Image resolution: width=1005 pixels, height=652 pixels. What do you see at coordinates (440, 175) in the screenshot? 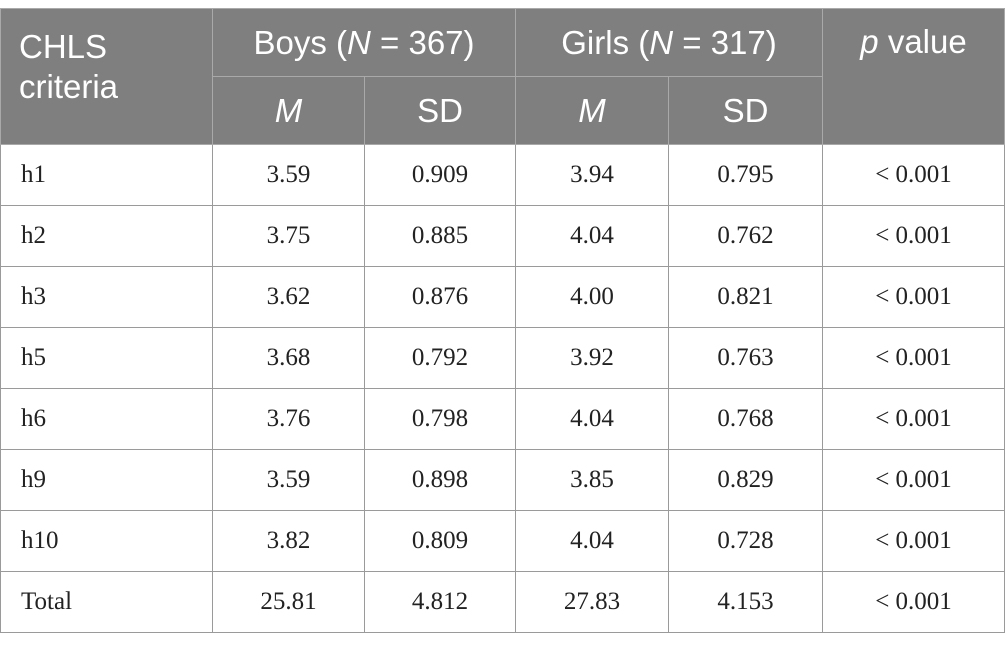
I see `boys-sd-cell: 0.909` at bounding box center [440, 175].